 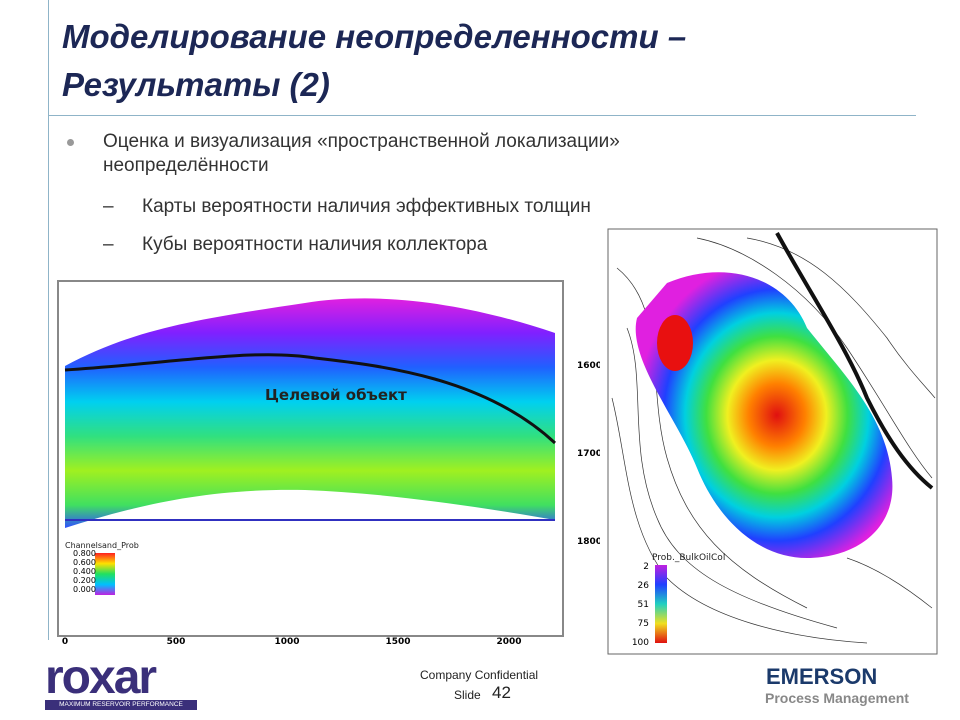 I want to click on horizontal-rule, so click(x=482, y=115).